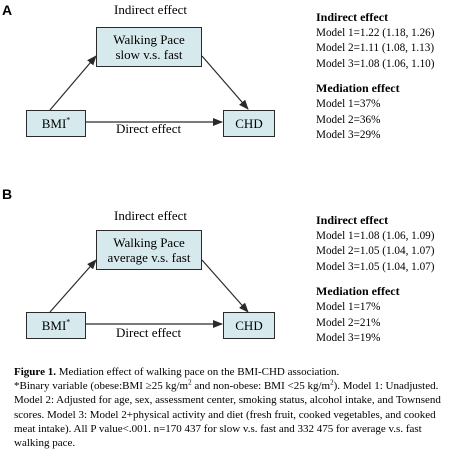 The height and width of the screenshot is (457, 450). I want to click on caption-footnote-marker: *, so click(17, 386).